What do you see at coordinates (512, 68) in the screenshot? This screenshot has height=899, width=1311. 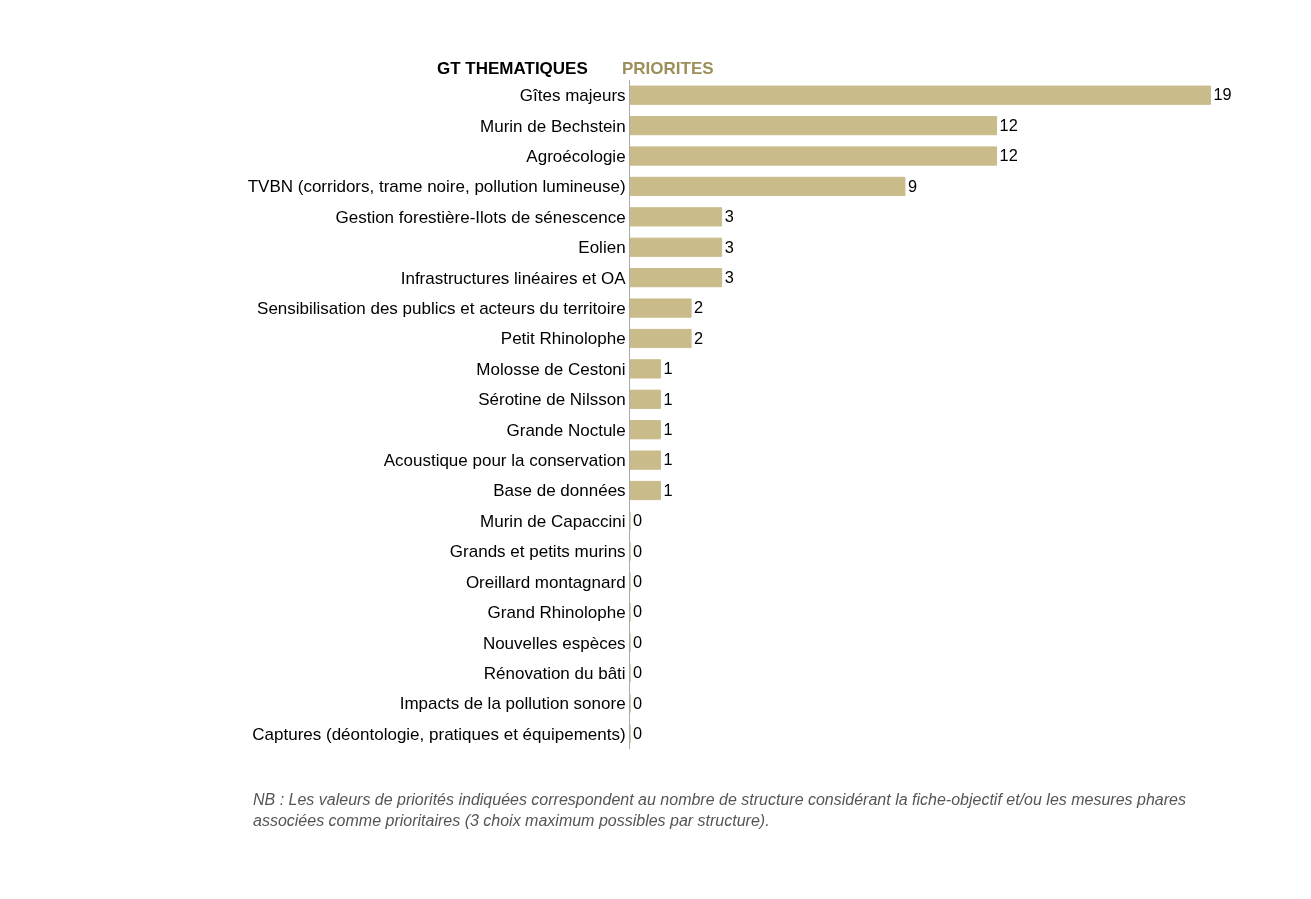 I see `y-axis-title: GT THEMATIQUES` at bounding box center [512, 68].